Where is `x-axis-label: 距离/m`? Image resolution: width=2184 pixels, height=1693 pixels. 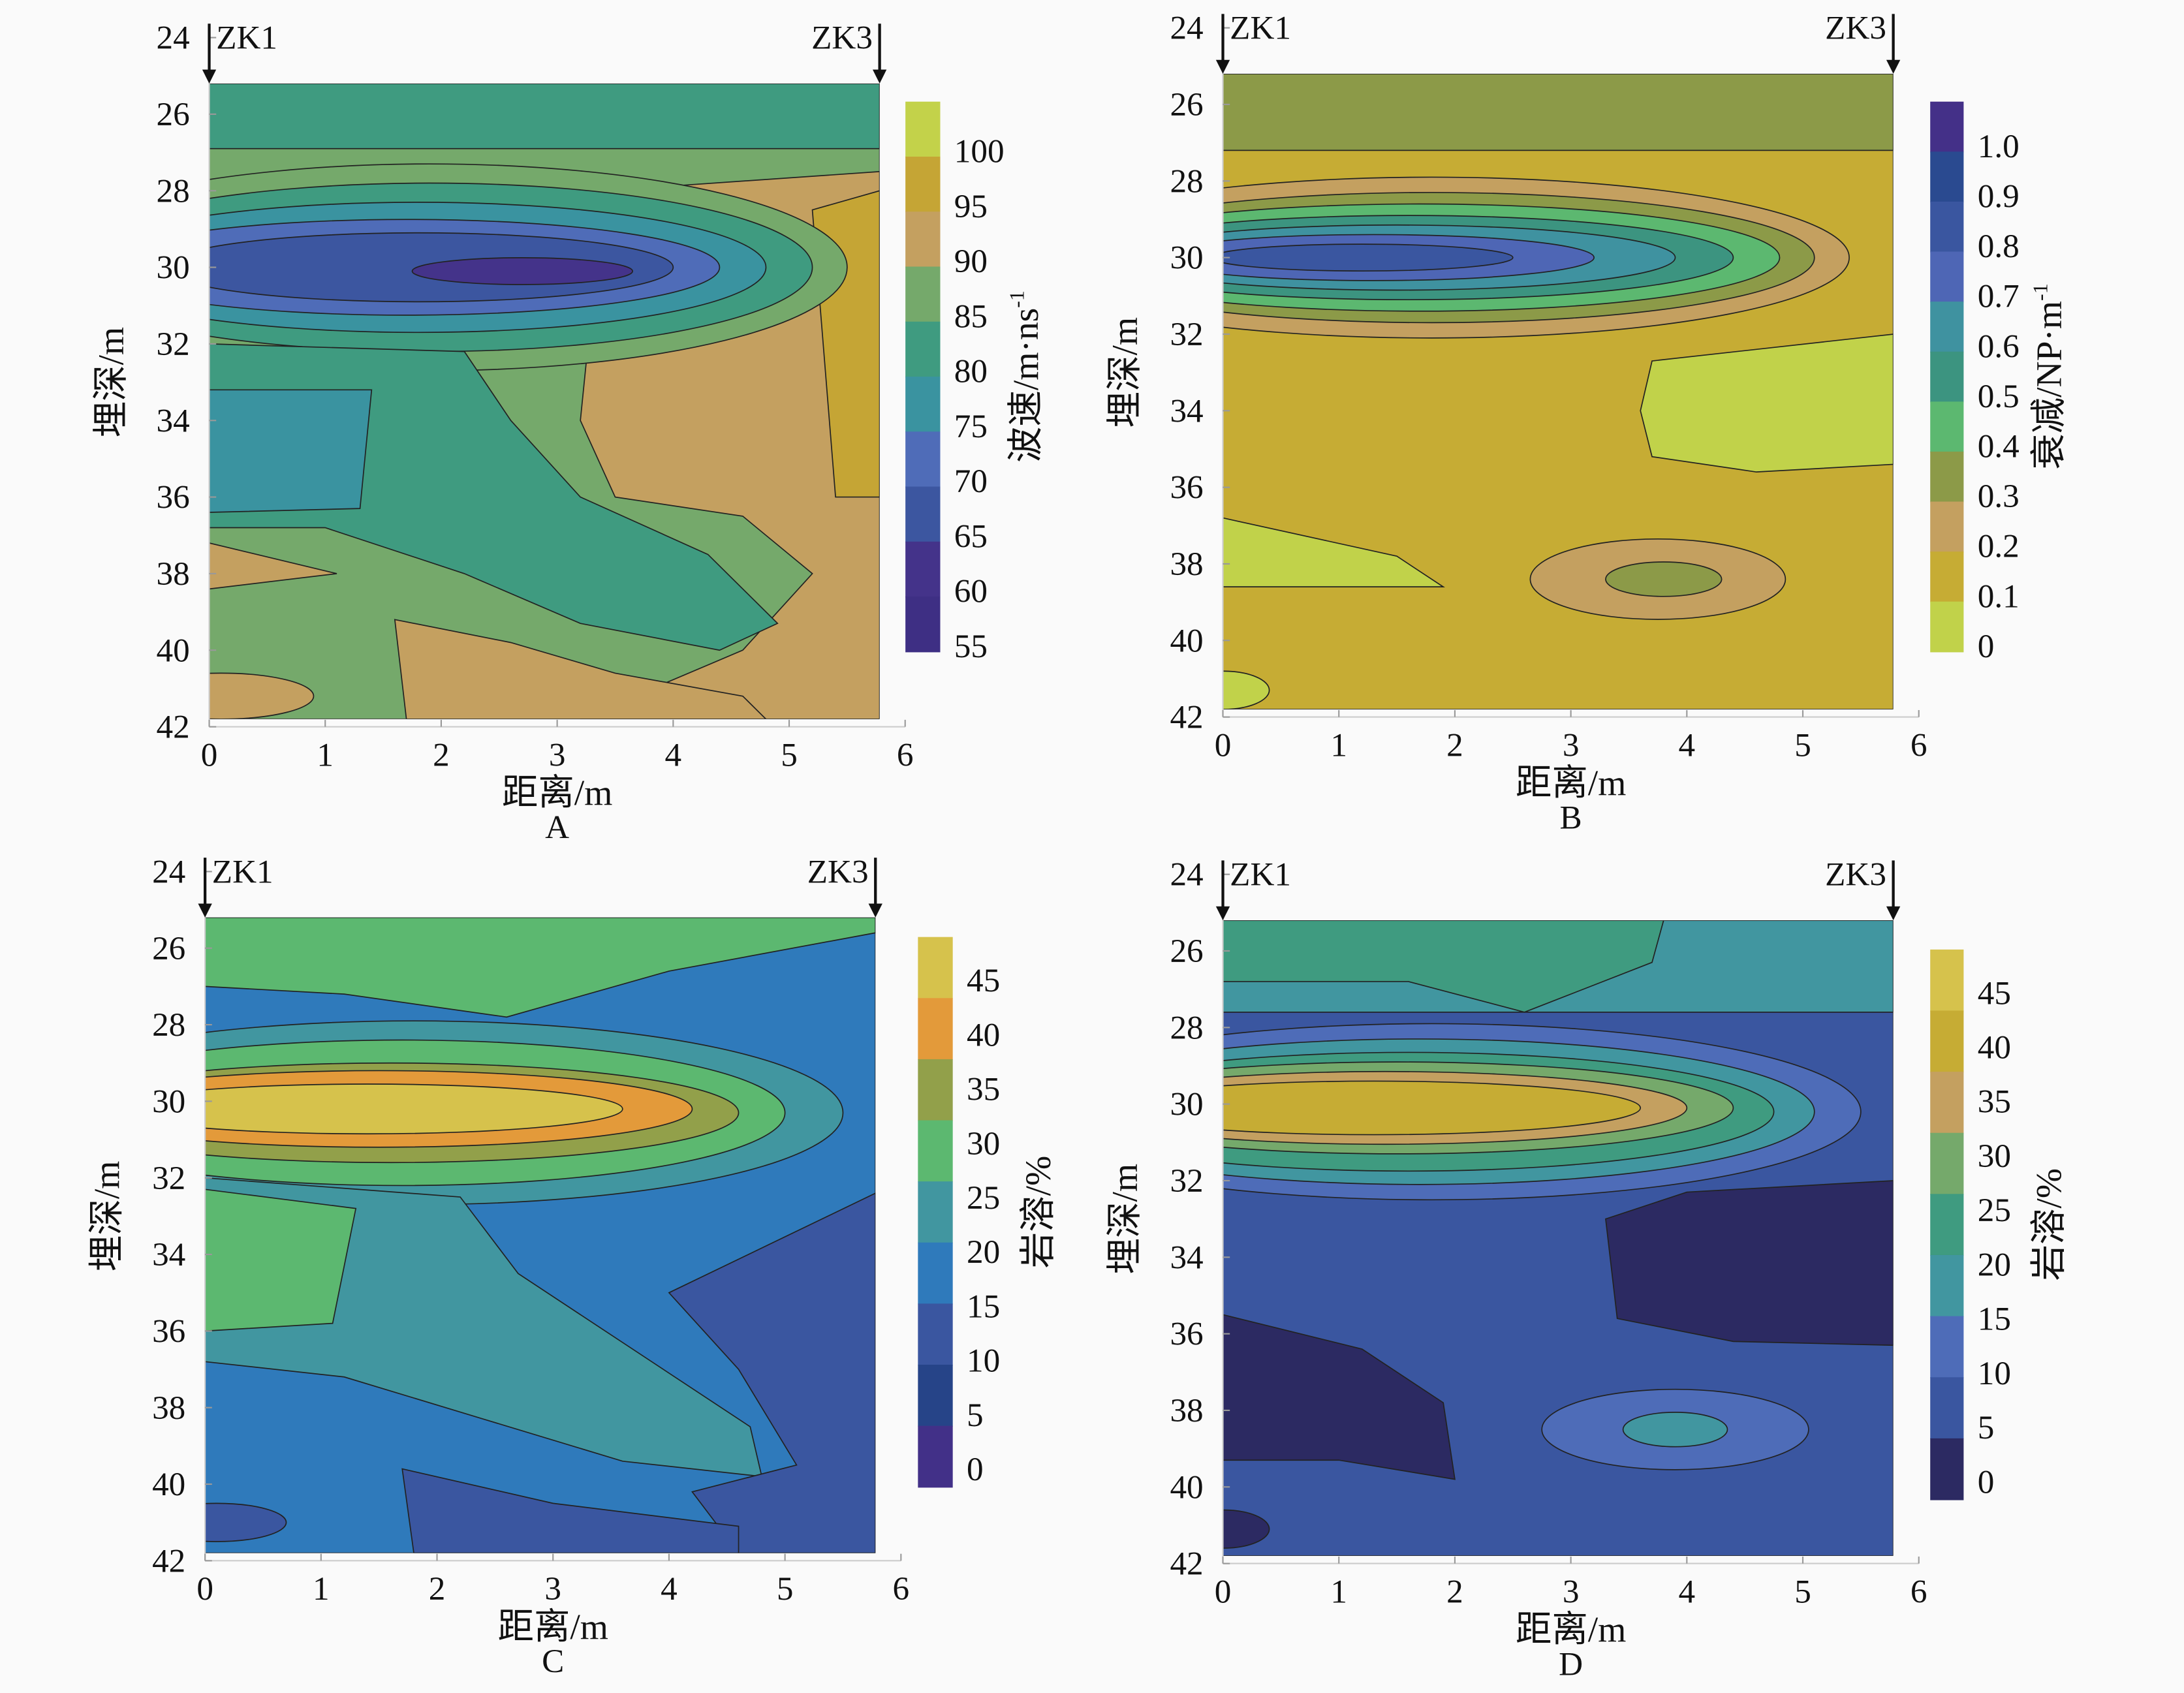
x-axis-label: 距离/m is located at coordinates (553, 1627).